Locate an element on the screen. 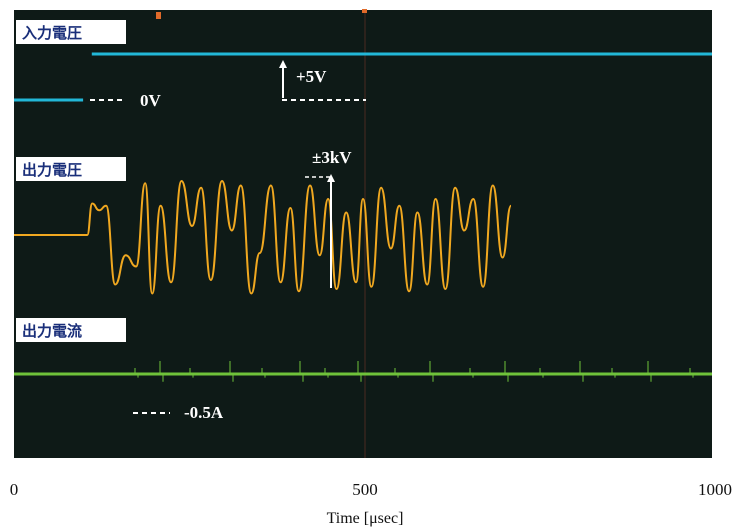  top-marker-left is located at coordinates (158, 15).